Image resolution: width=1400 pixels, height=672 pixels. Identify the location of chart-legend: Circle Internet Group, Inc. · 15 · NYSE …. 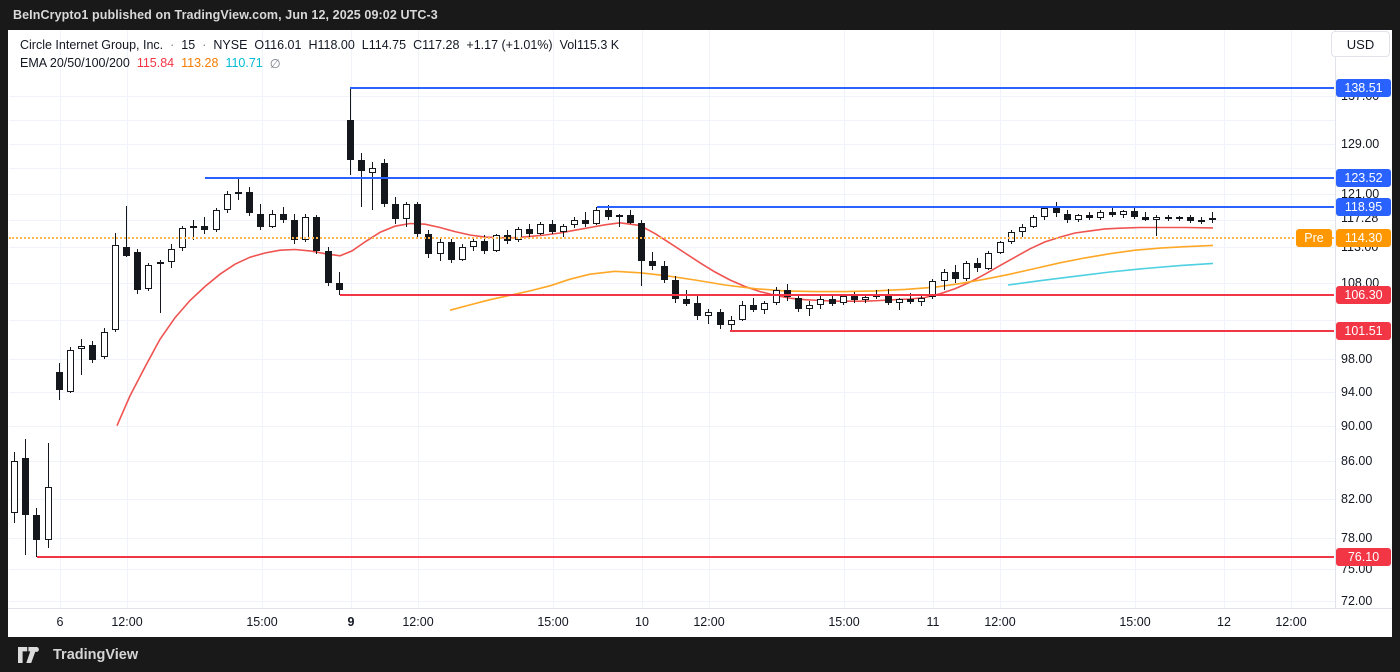
(319, 54).